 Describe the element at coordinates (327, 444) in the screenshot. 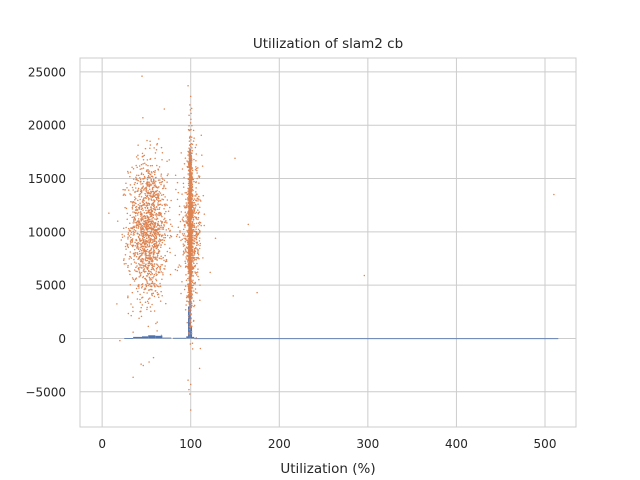

I see `x-axis-ticks: 0 100 200 300 400 500` at that location.